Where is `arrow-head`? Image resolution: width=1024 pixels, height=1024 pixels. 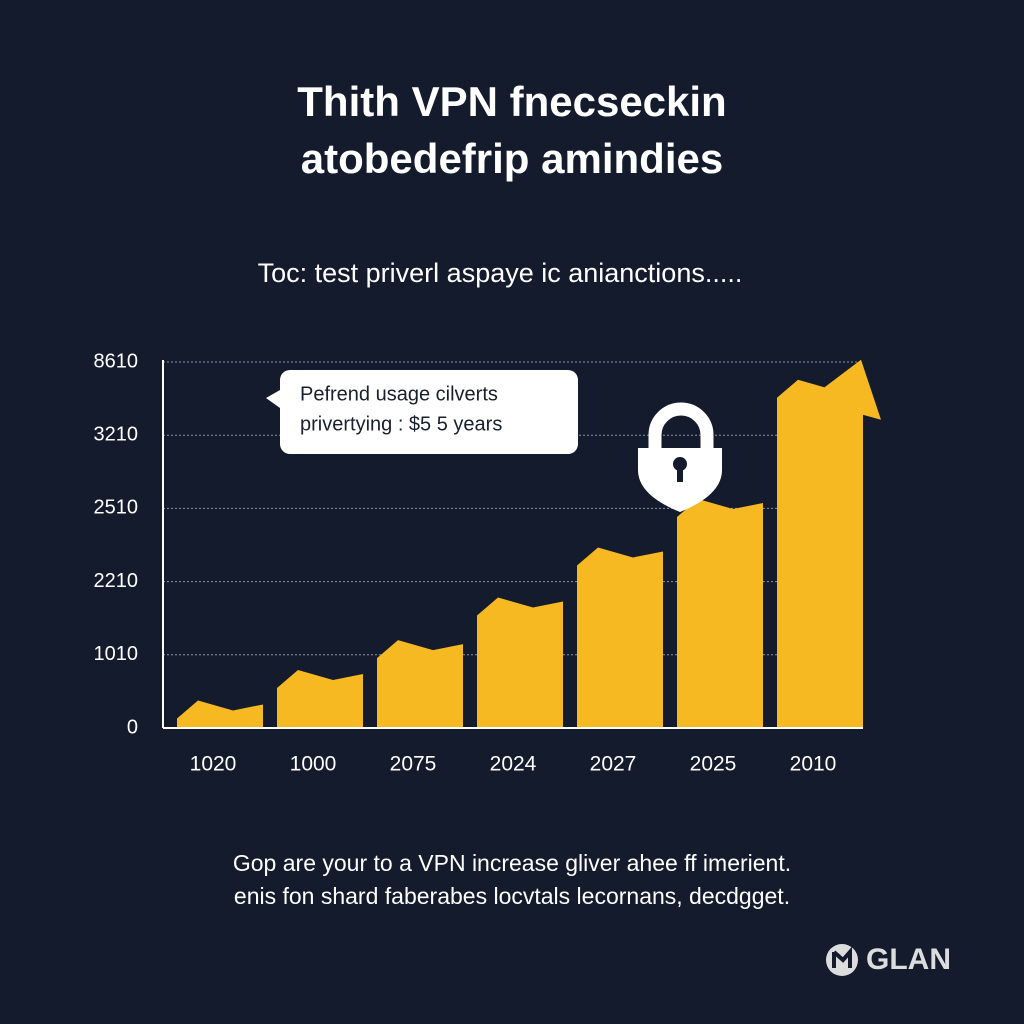 arrow-head is located at coordinates (844, 389).